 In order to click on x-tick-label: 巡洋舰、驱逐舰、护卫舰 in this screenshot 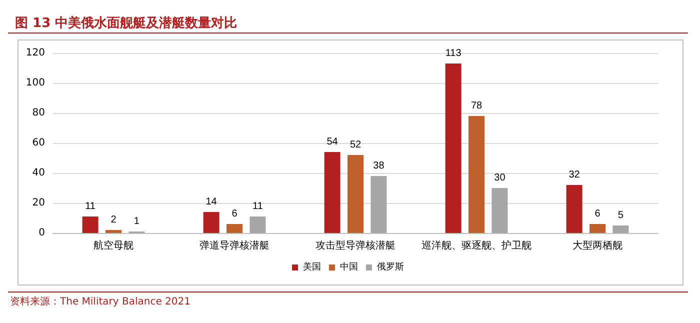, I will do `click(477, 246)`.